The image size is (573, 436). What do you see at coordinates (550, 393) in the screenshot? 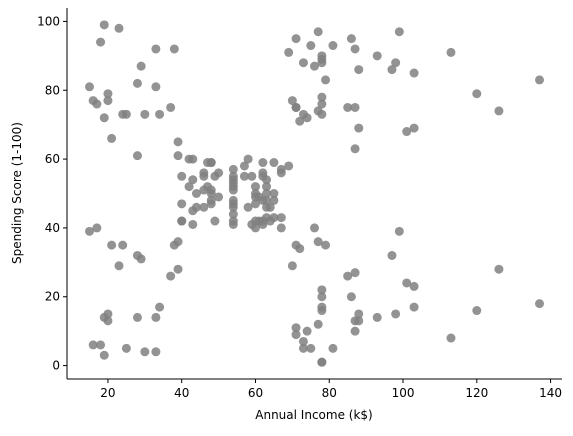
I see `x-tick-label: 140` at bounding box center [550, 393].